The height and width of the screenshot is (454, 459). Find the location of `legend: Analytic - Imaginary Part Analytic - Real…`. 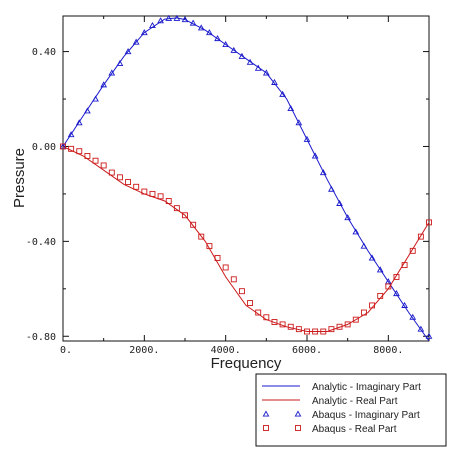

legend: Analytic - Imaginary Part Analytic - Real… is located at coordinates (351, 410).